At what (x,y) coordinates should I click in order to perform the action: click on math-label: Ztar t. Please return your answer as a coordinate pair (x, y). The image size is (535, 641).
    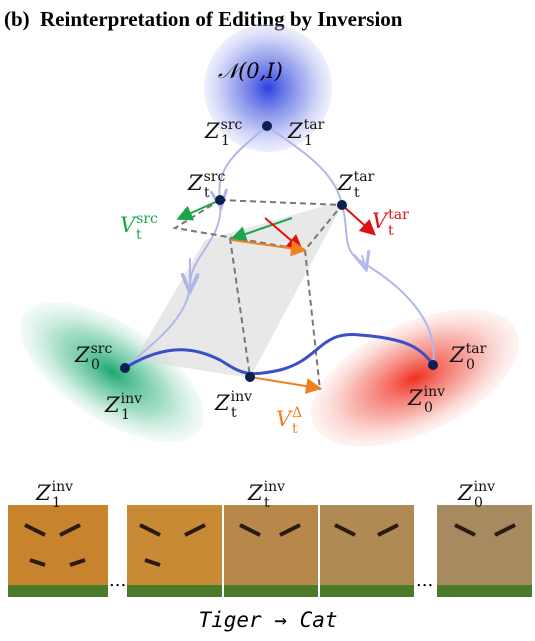
    Looking at the image, I should click on (356, 185).